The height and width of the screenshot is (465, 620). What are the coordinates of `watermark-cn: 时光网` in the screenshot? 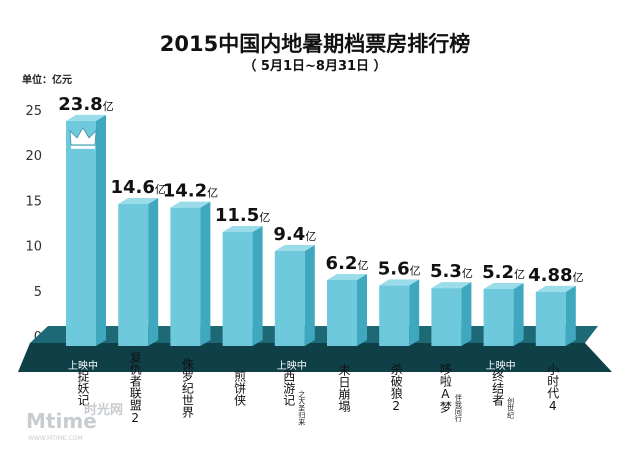 It's located at (103, 410).